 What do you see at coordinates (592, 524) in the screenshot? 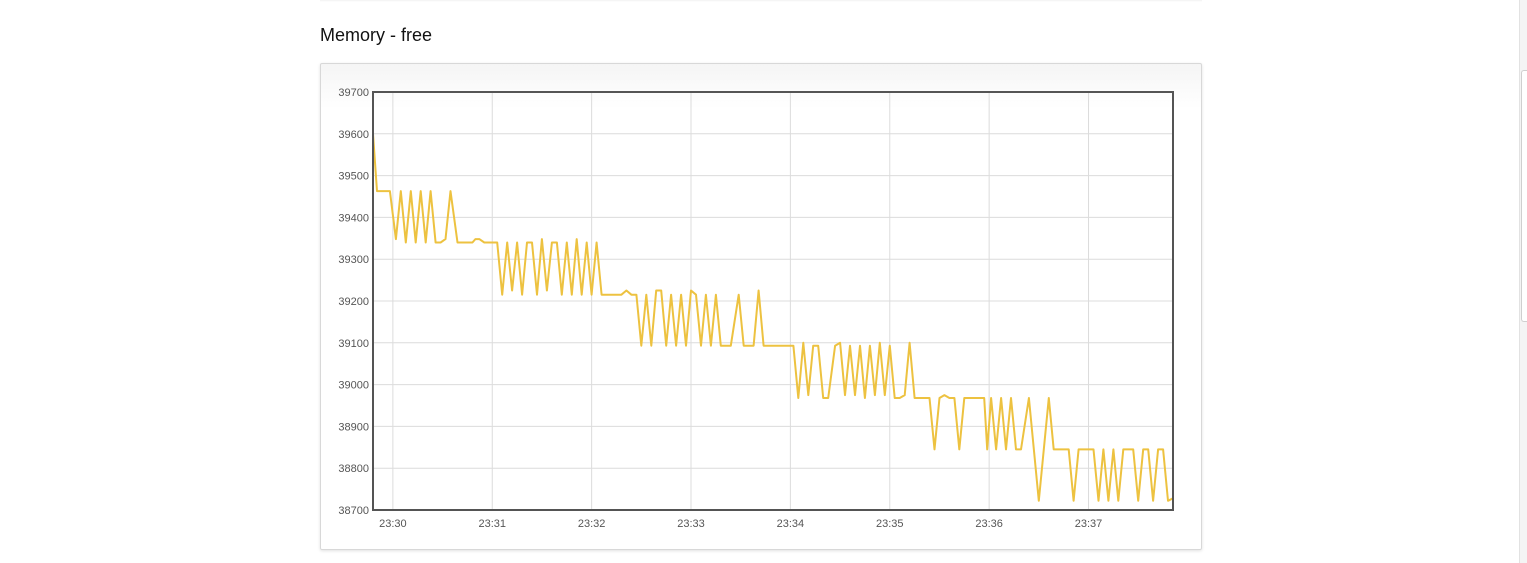
I see `x-tick-label: 23:32` at bounding box center [592, 524].